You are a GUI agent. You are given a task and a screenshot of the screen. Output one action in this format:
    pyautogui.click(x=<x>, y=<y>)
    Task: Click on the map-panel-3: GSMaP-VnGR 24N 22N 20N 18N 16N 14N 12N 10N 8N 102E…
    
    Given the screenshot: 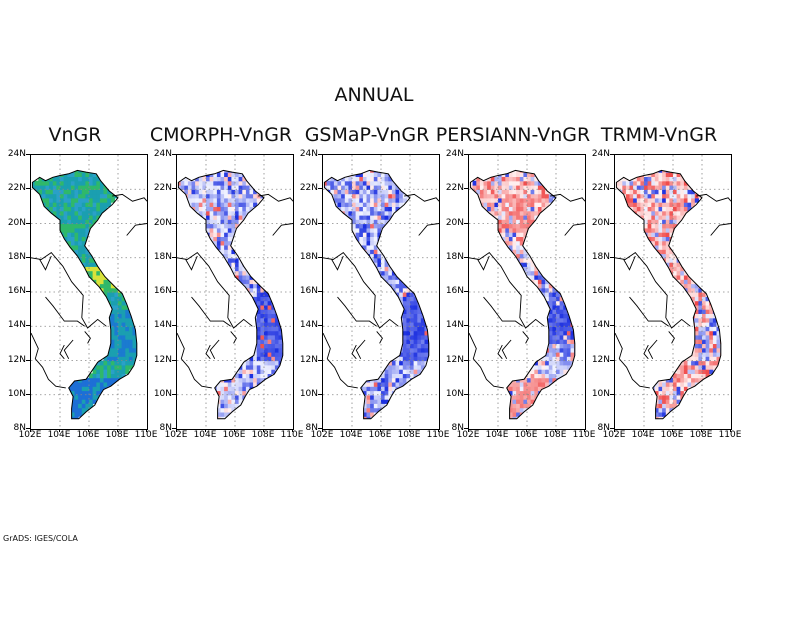 What is the action you would take?
    pyautogui.click(x=371, y=284)
    